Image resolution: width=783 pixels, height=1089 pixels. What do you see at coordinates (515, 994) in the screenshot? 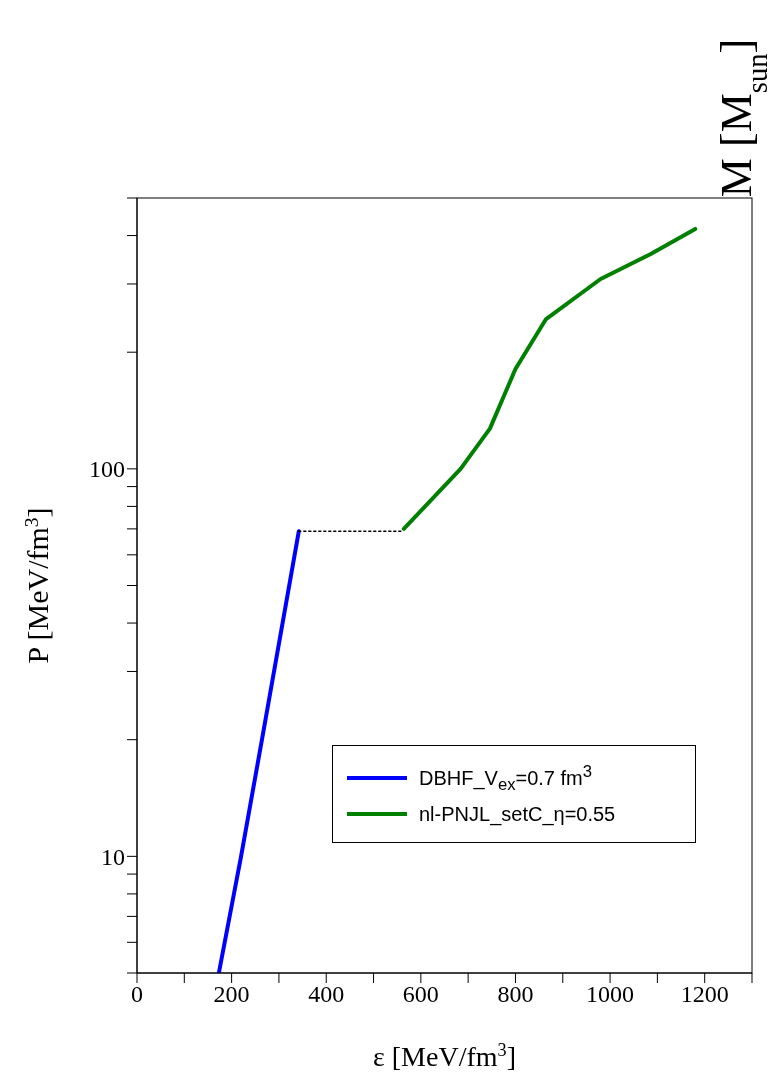
I see `x-tick-label: 800` at bounding box center [515, 994].